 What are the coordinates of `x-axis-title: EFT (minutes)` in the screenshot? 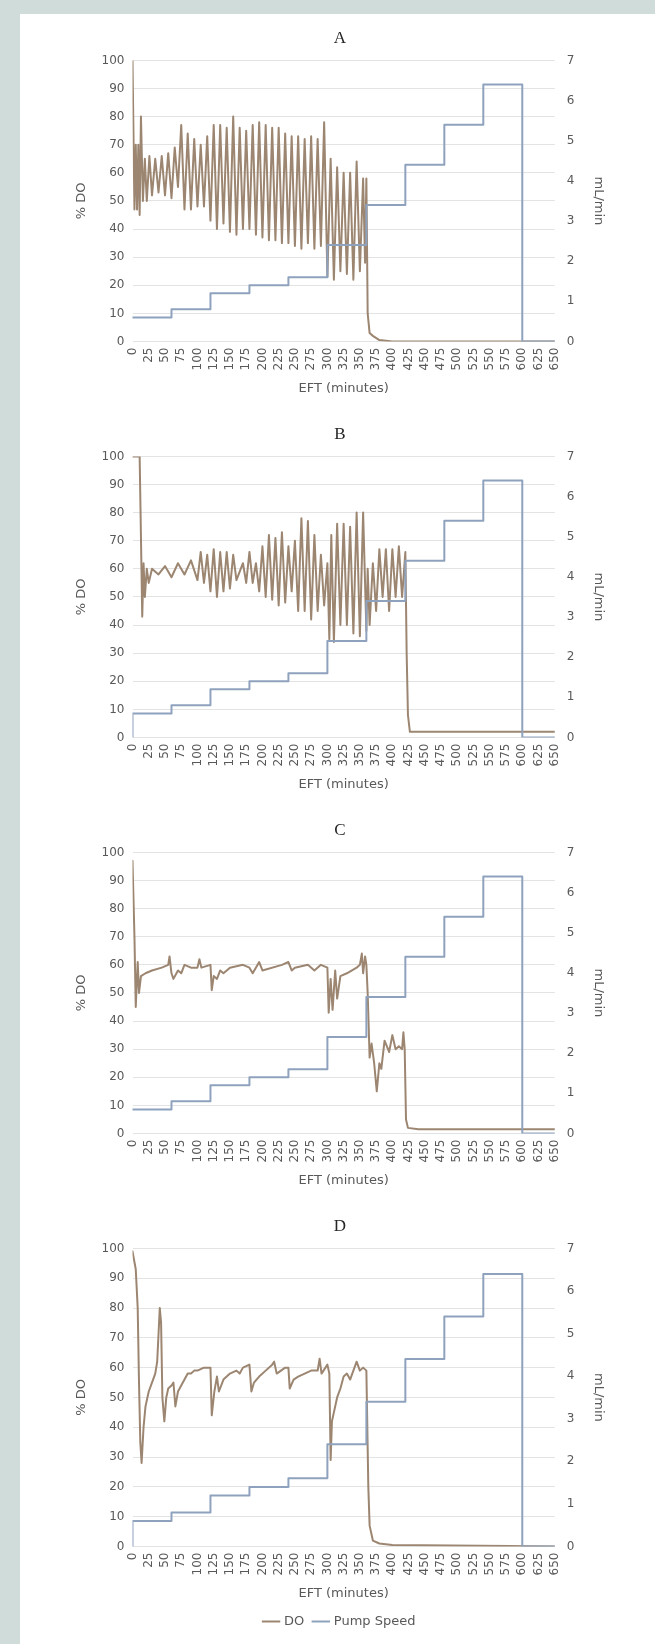 It's located at (343, 1592).